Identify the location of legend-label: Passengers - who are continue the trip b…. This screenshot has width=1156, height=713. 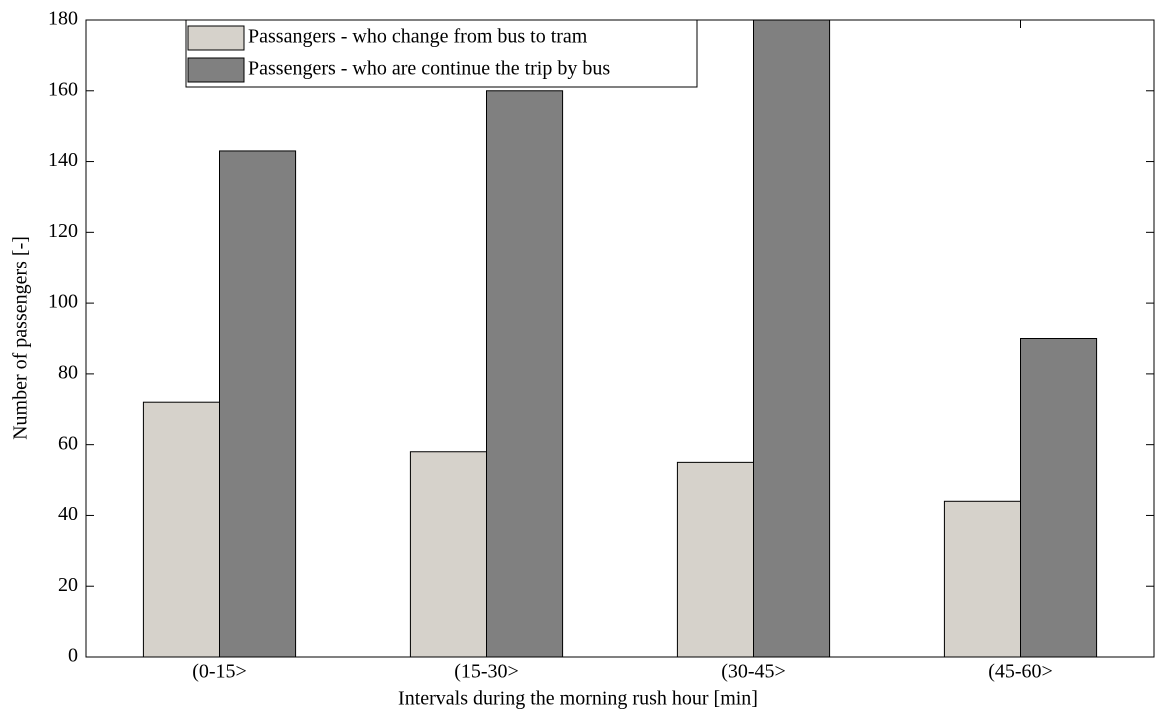
(429, 69).